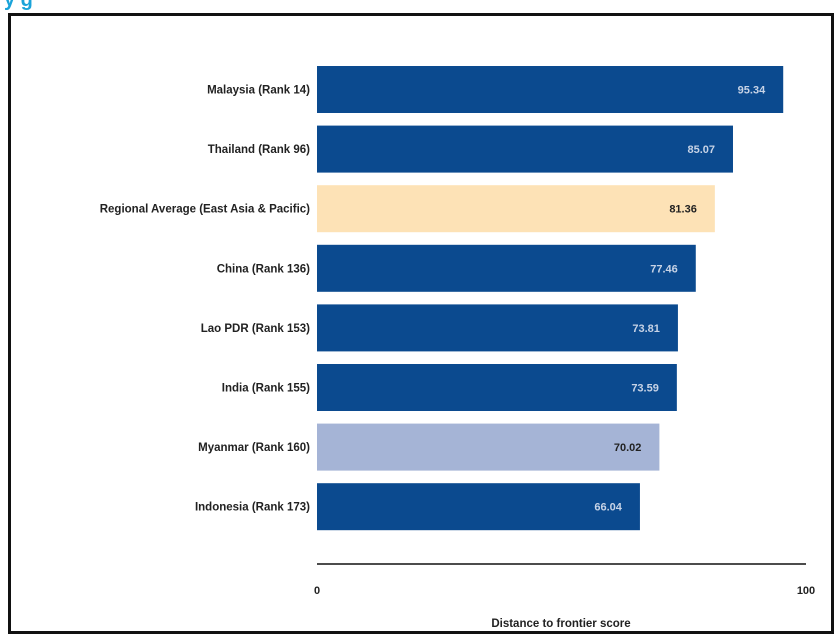 This screenshot has height=637, width=839. Describe the element at coordinates (646, 329) in the screenshot. I see `value-label-4: 73.81` at that location.